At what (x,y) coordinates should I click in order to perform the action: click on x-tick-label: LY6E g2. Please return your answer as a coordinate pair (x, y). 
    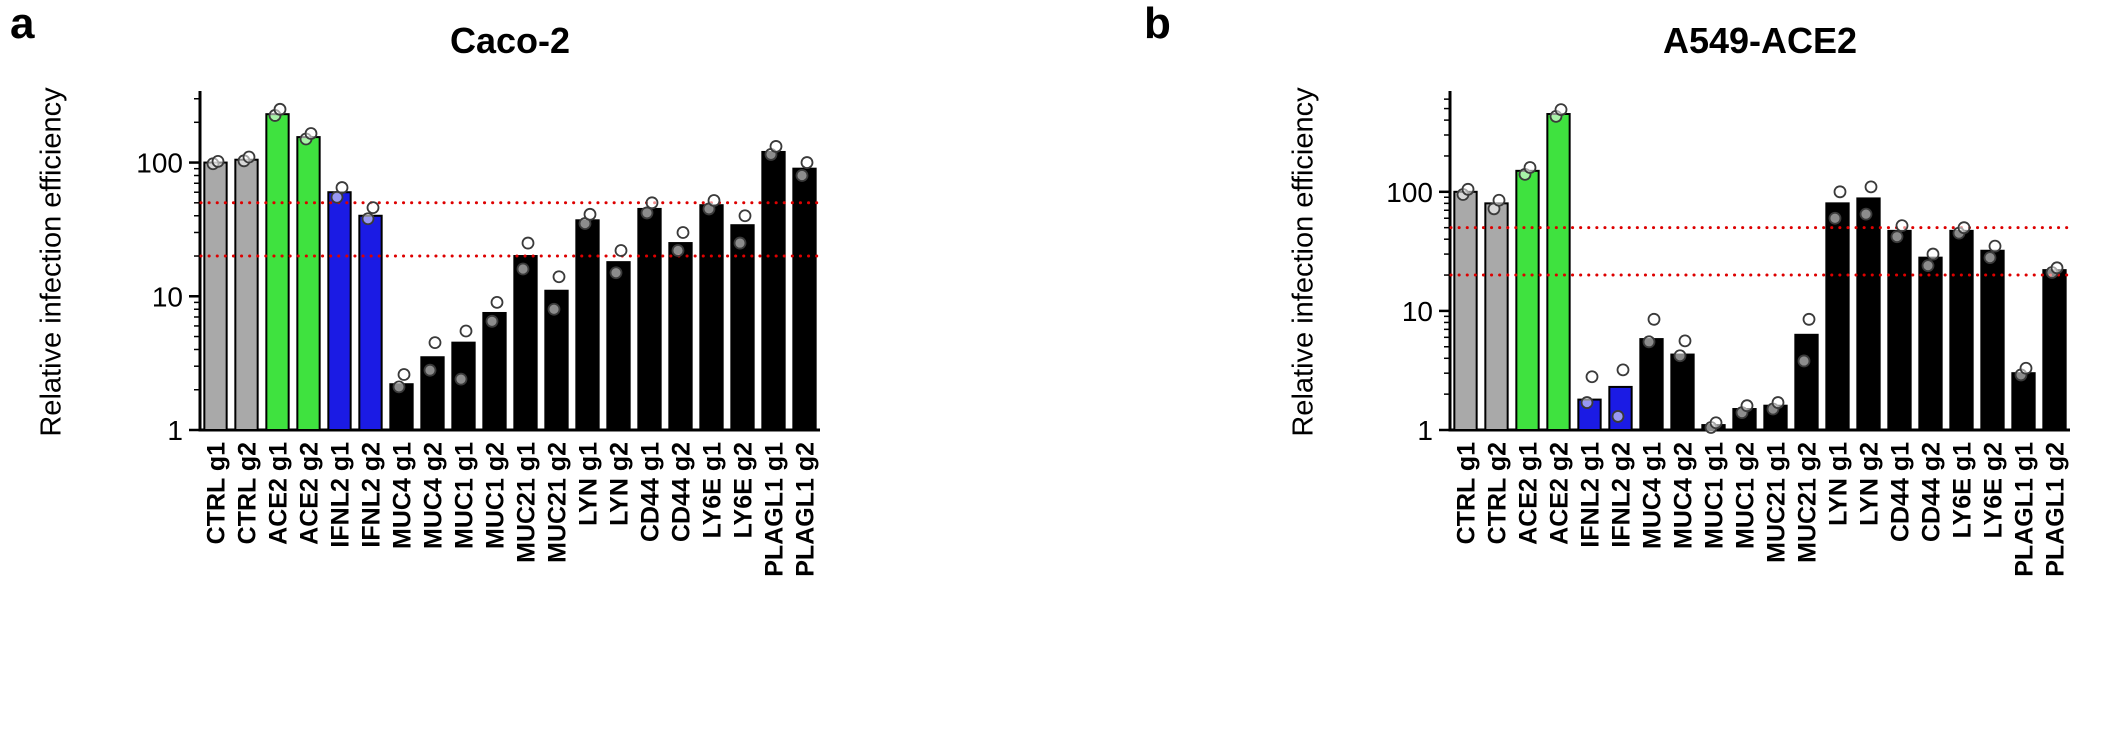
    Looking at the image, I should click on (744, 490).